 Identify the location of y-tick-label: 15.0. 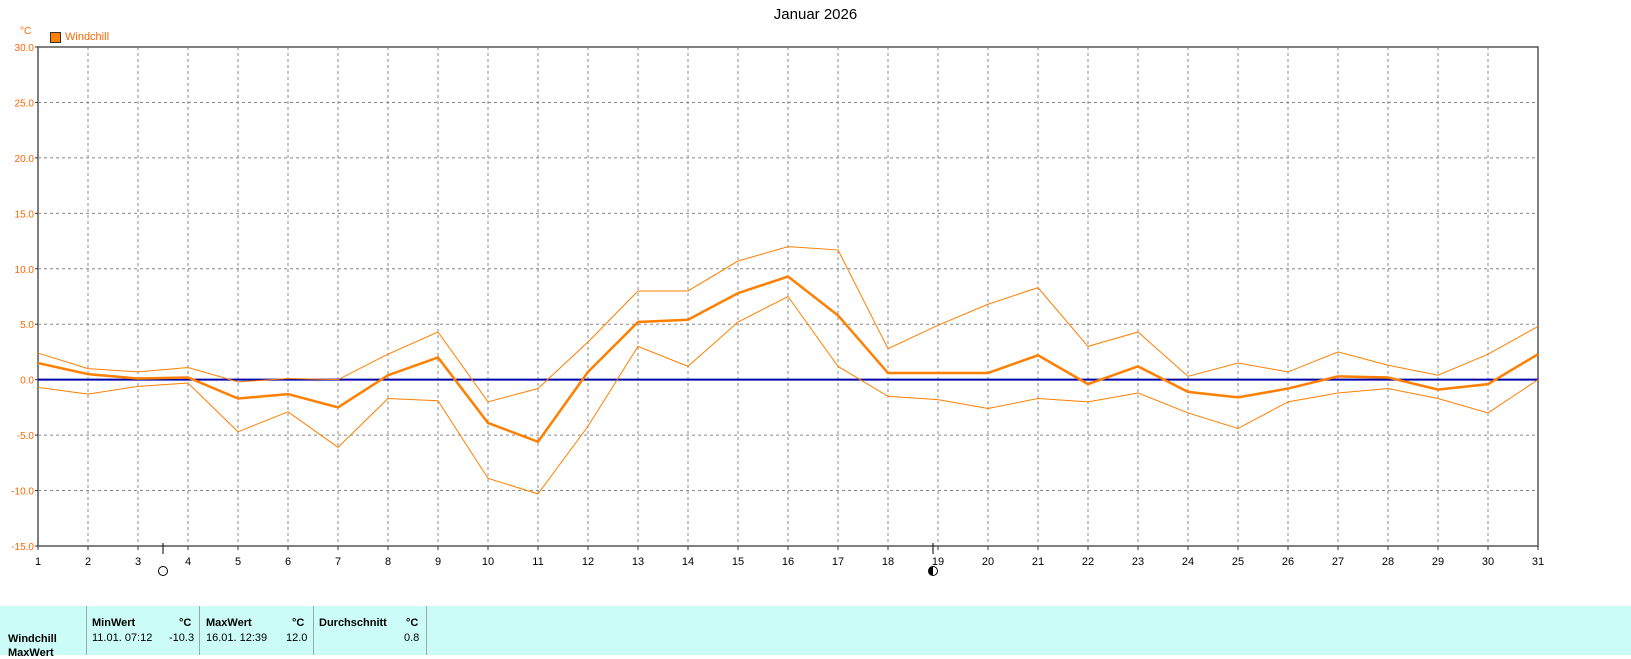
(25, 214).